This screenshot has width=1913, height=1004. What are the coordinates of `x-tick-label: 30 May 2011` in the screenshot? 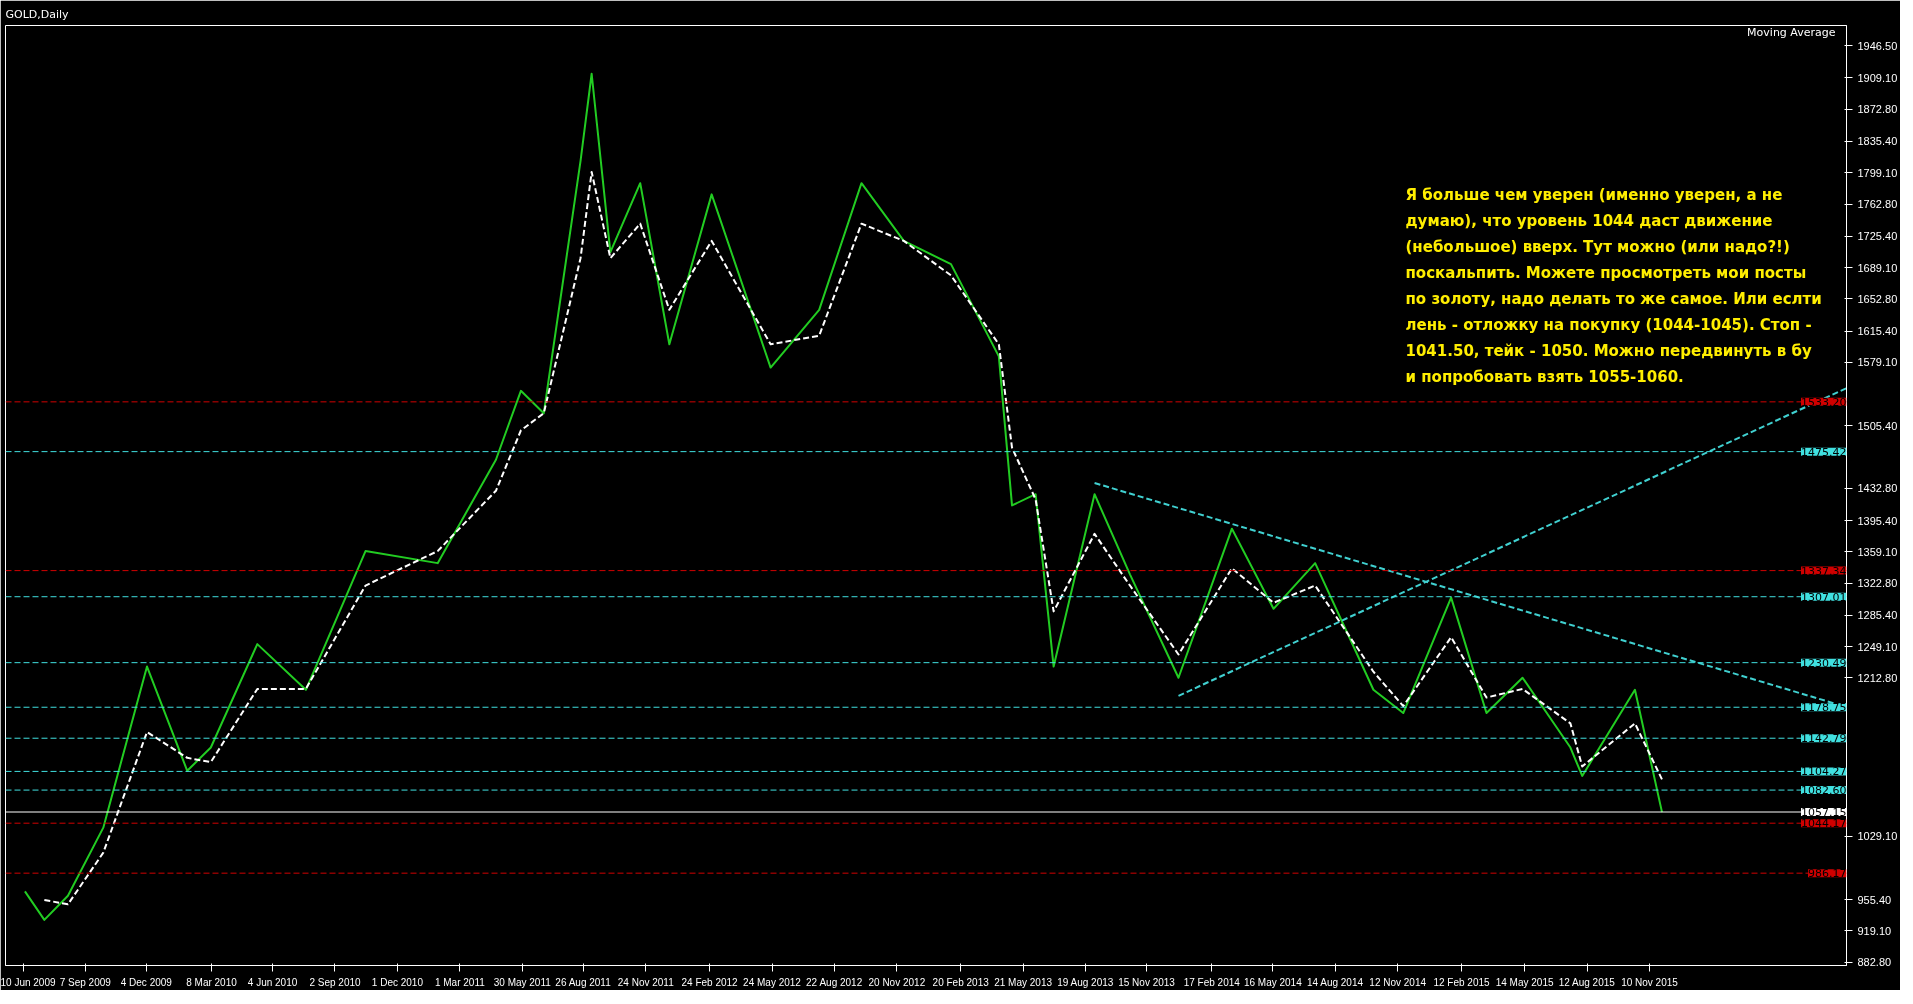 It's located at (522, 982).